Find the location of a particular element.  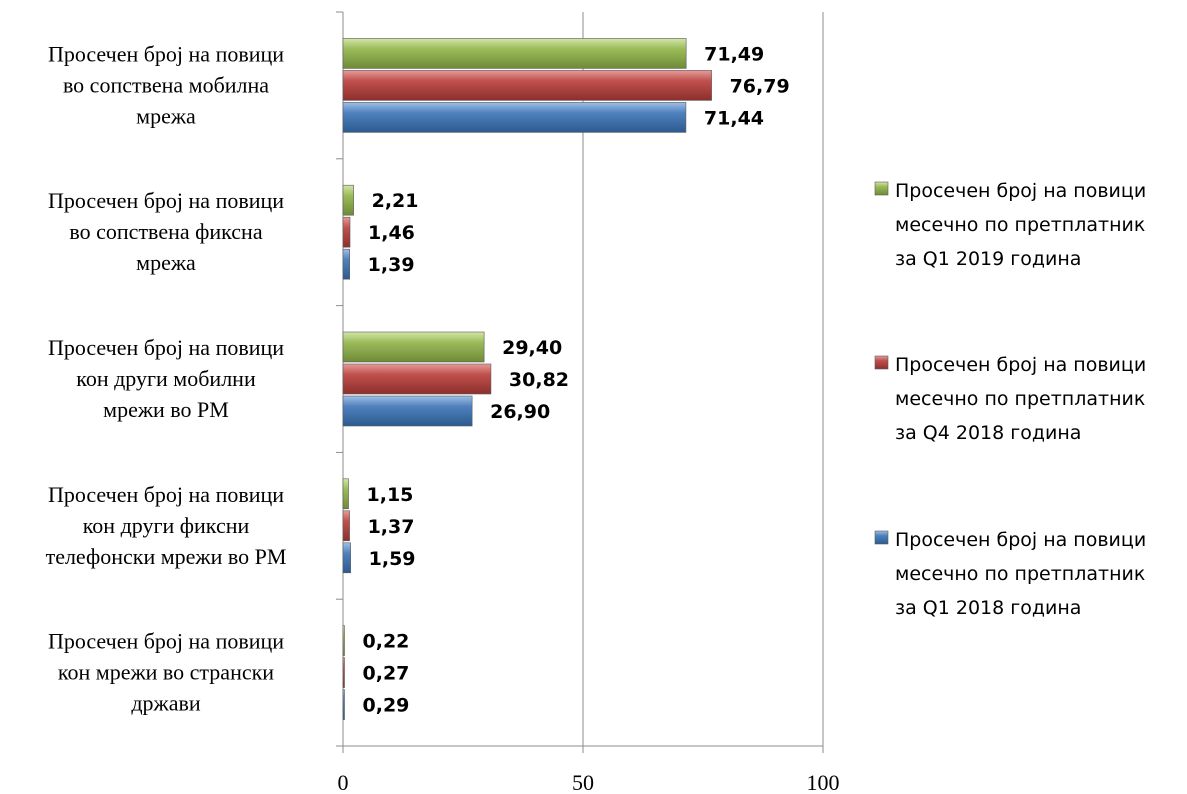

data-label: 1,46 is located at coordinates (391, 233).